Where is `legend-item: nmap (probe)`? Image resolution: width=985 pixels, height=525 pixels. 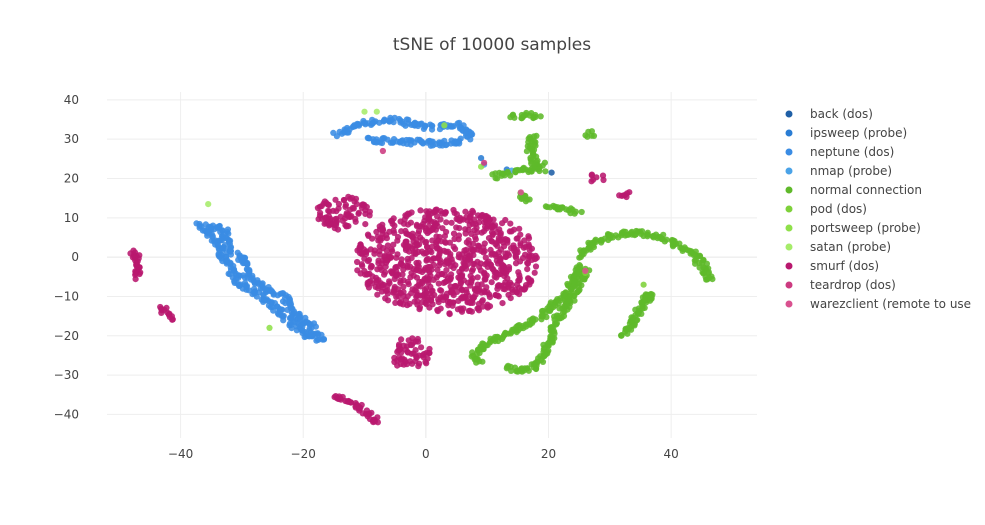
legend-item: nmap (probe) is located at coordinates (839, 171).